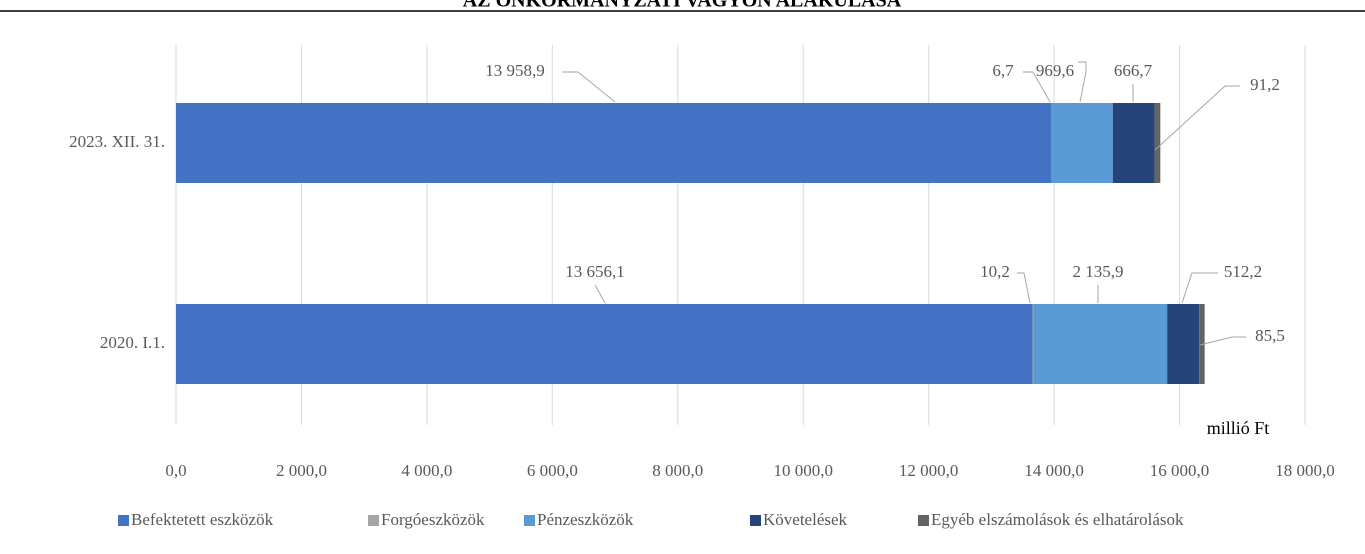 The height and width of the screenshot is (554, 1365). I want to click on unit-label: millió Ft, so click(1238, 428).